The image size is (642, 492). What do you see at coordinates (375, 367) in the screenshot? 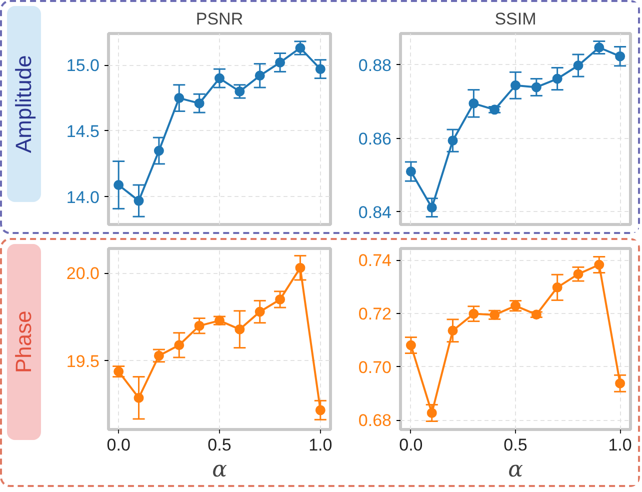
I see `y-tick-label: 0.70` at bounding box center [375, 367].